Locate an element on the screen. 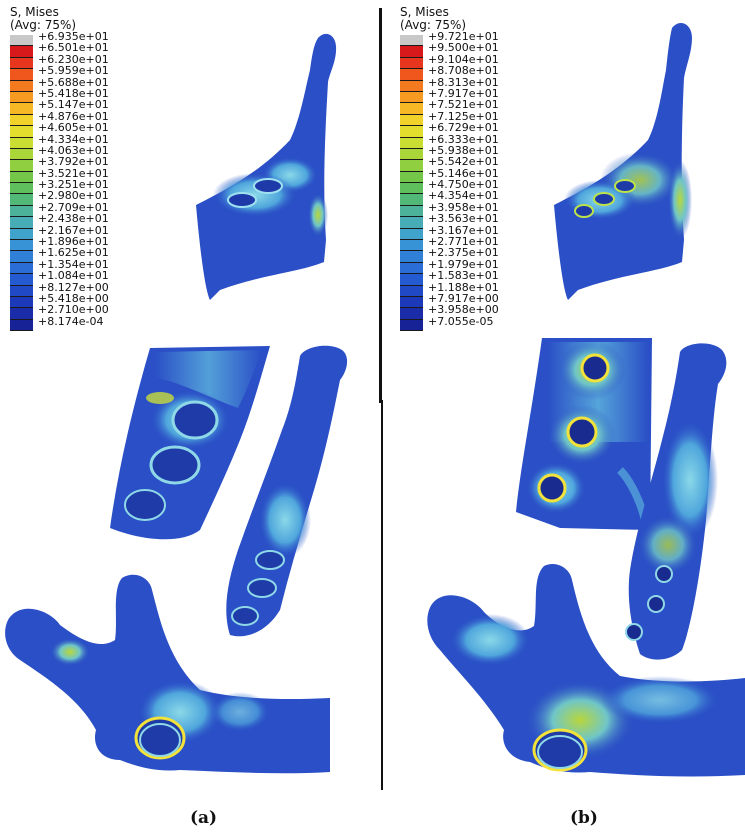  legend-b-colorbar is located at coordinates (411, 183).